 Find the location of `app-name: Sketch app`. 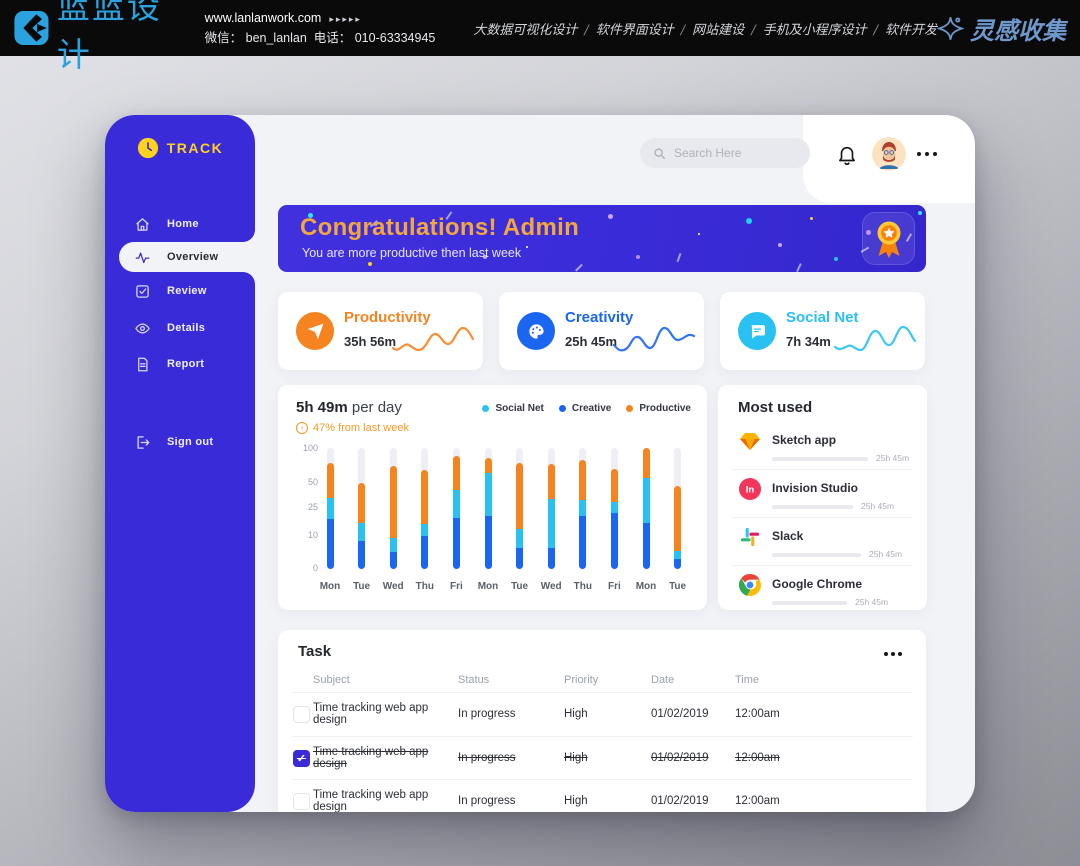

app-name: Sketch app is located at coordinates (804, 440).